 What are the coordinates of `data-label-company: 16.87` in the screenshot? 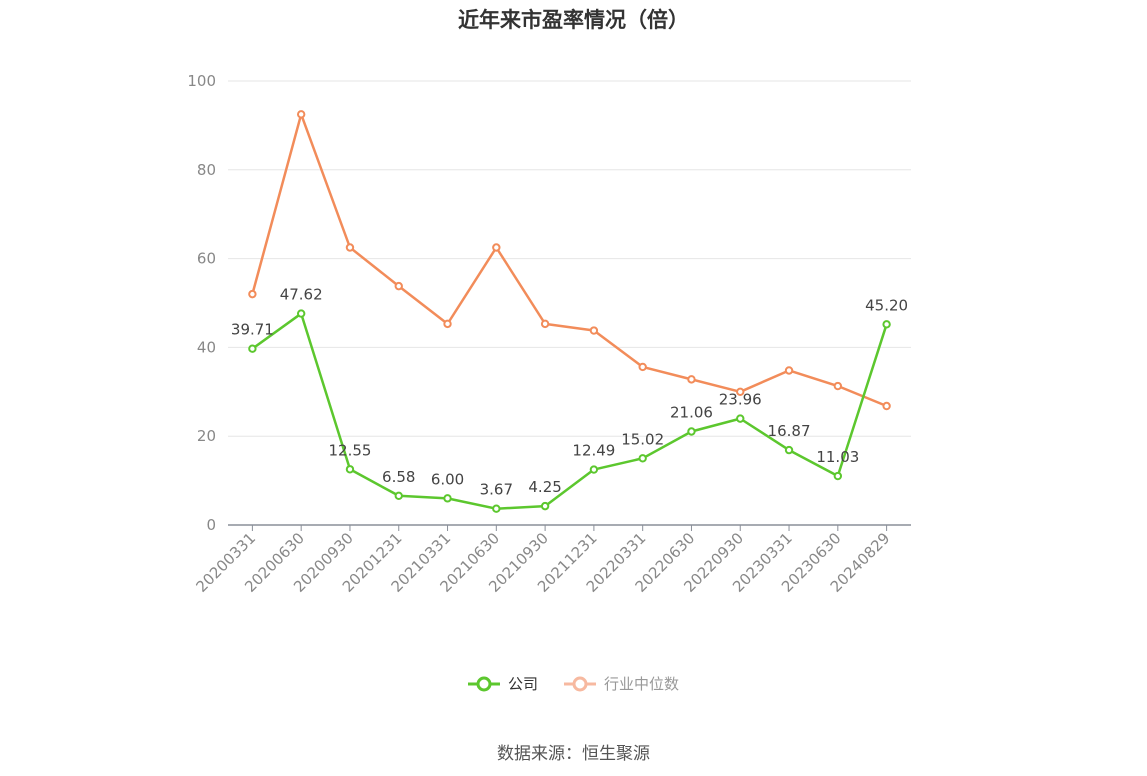 It's located at (789, 431).